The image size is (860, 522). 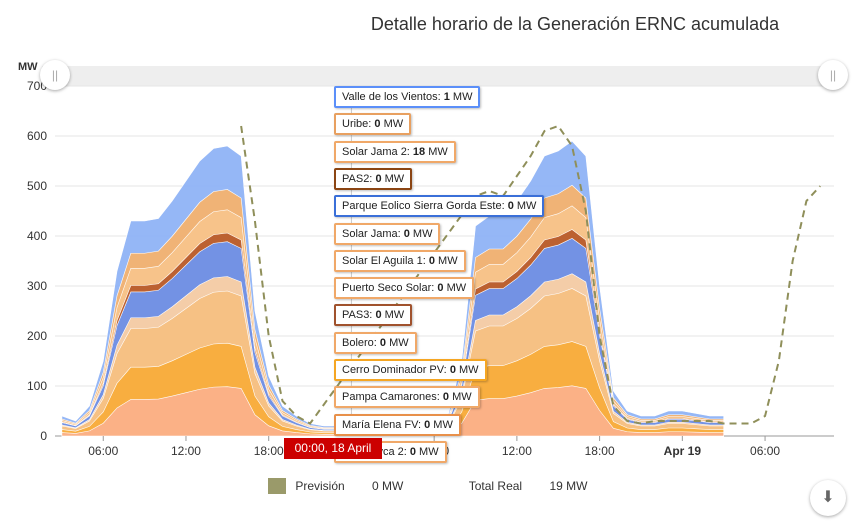 I want to click on y-axis-unit: MW, so click(x=28, y=67).